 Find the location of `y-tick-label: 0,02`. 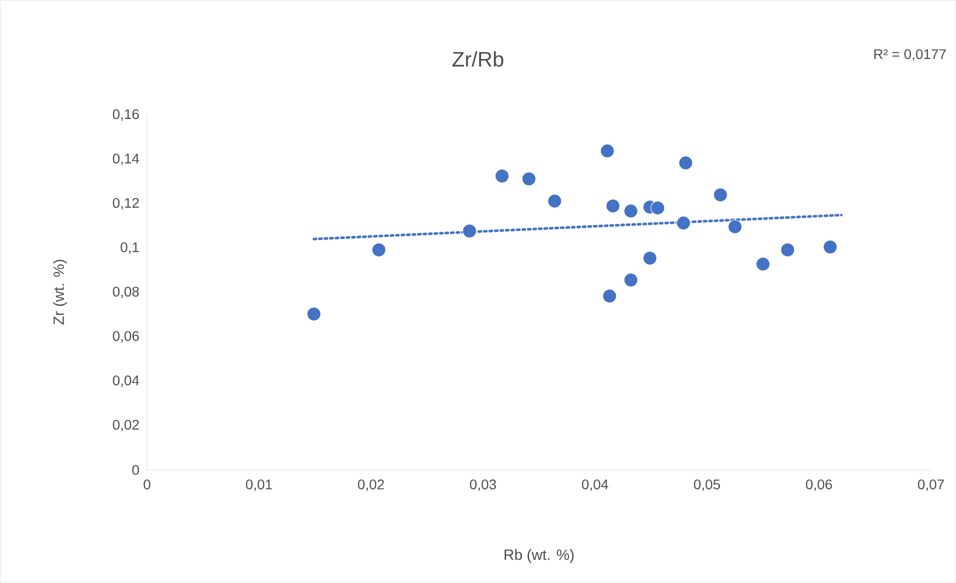

y-tick-label: 0,02 is located at coordinates (125, 426).